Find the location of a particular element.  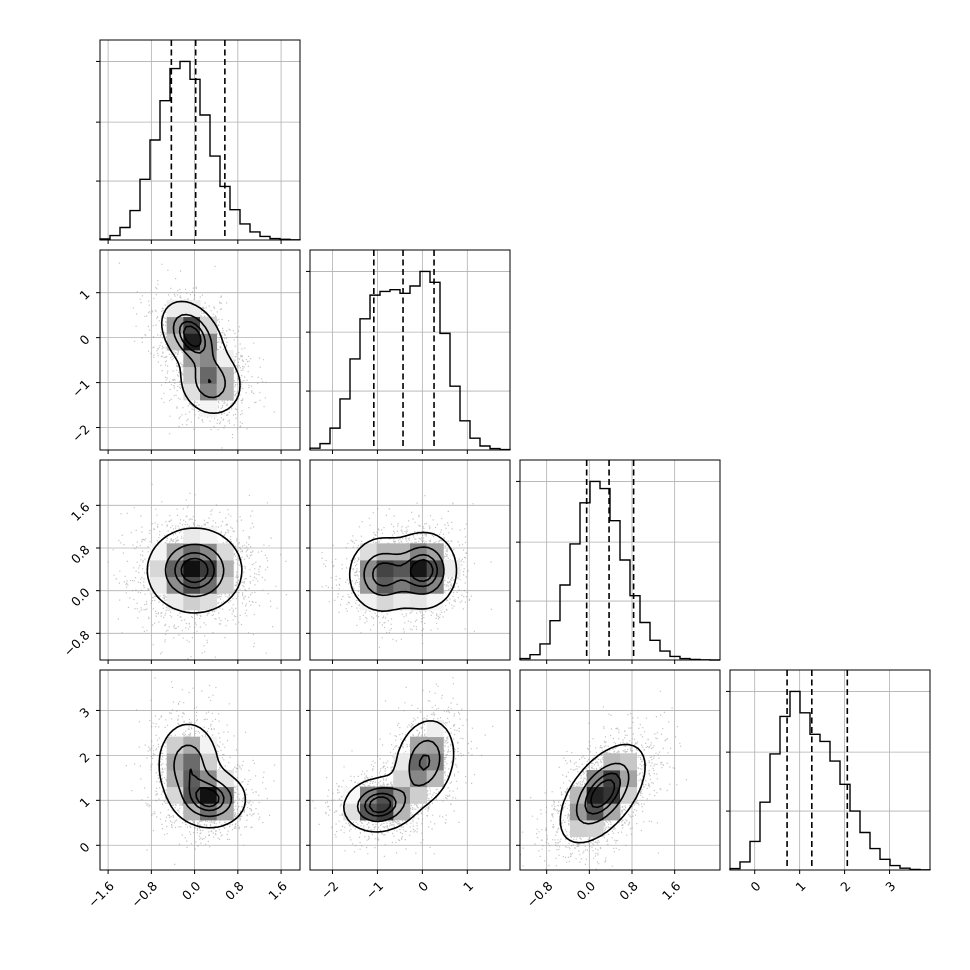

x-tick-label-2-3: 1.6 is located at coordinates (671, 890).